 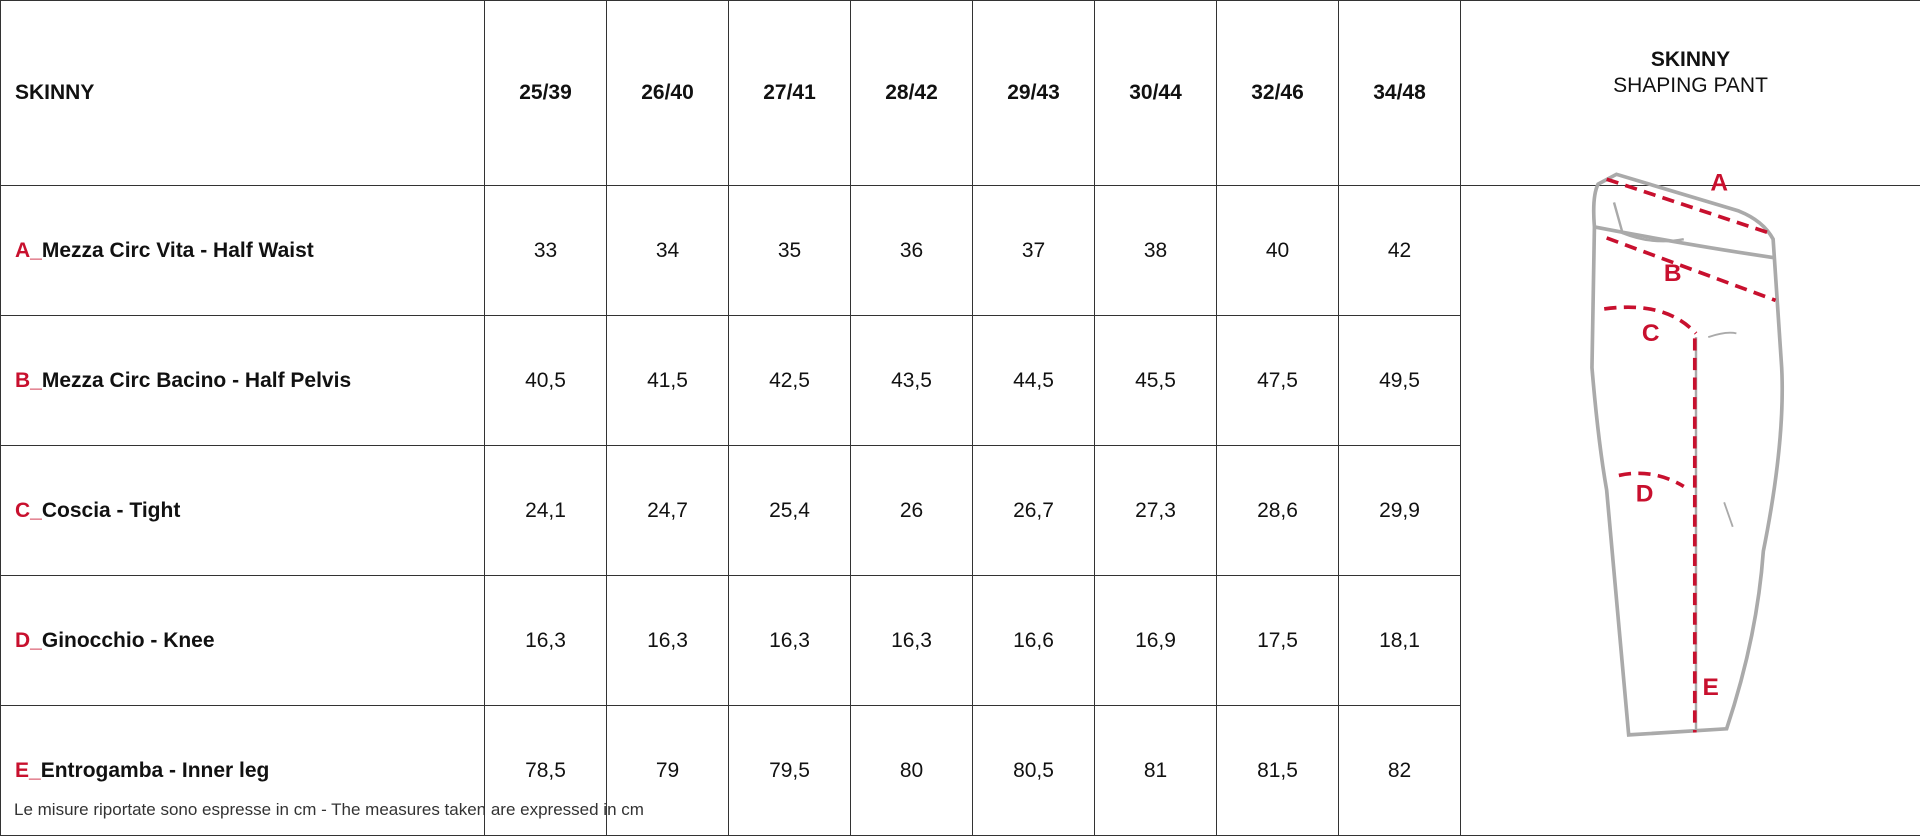 What do you see at coordinates (28, 380) in the screenshot?
I see `measure-letter: B_` at bounding box center [28, 380].